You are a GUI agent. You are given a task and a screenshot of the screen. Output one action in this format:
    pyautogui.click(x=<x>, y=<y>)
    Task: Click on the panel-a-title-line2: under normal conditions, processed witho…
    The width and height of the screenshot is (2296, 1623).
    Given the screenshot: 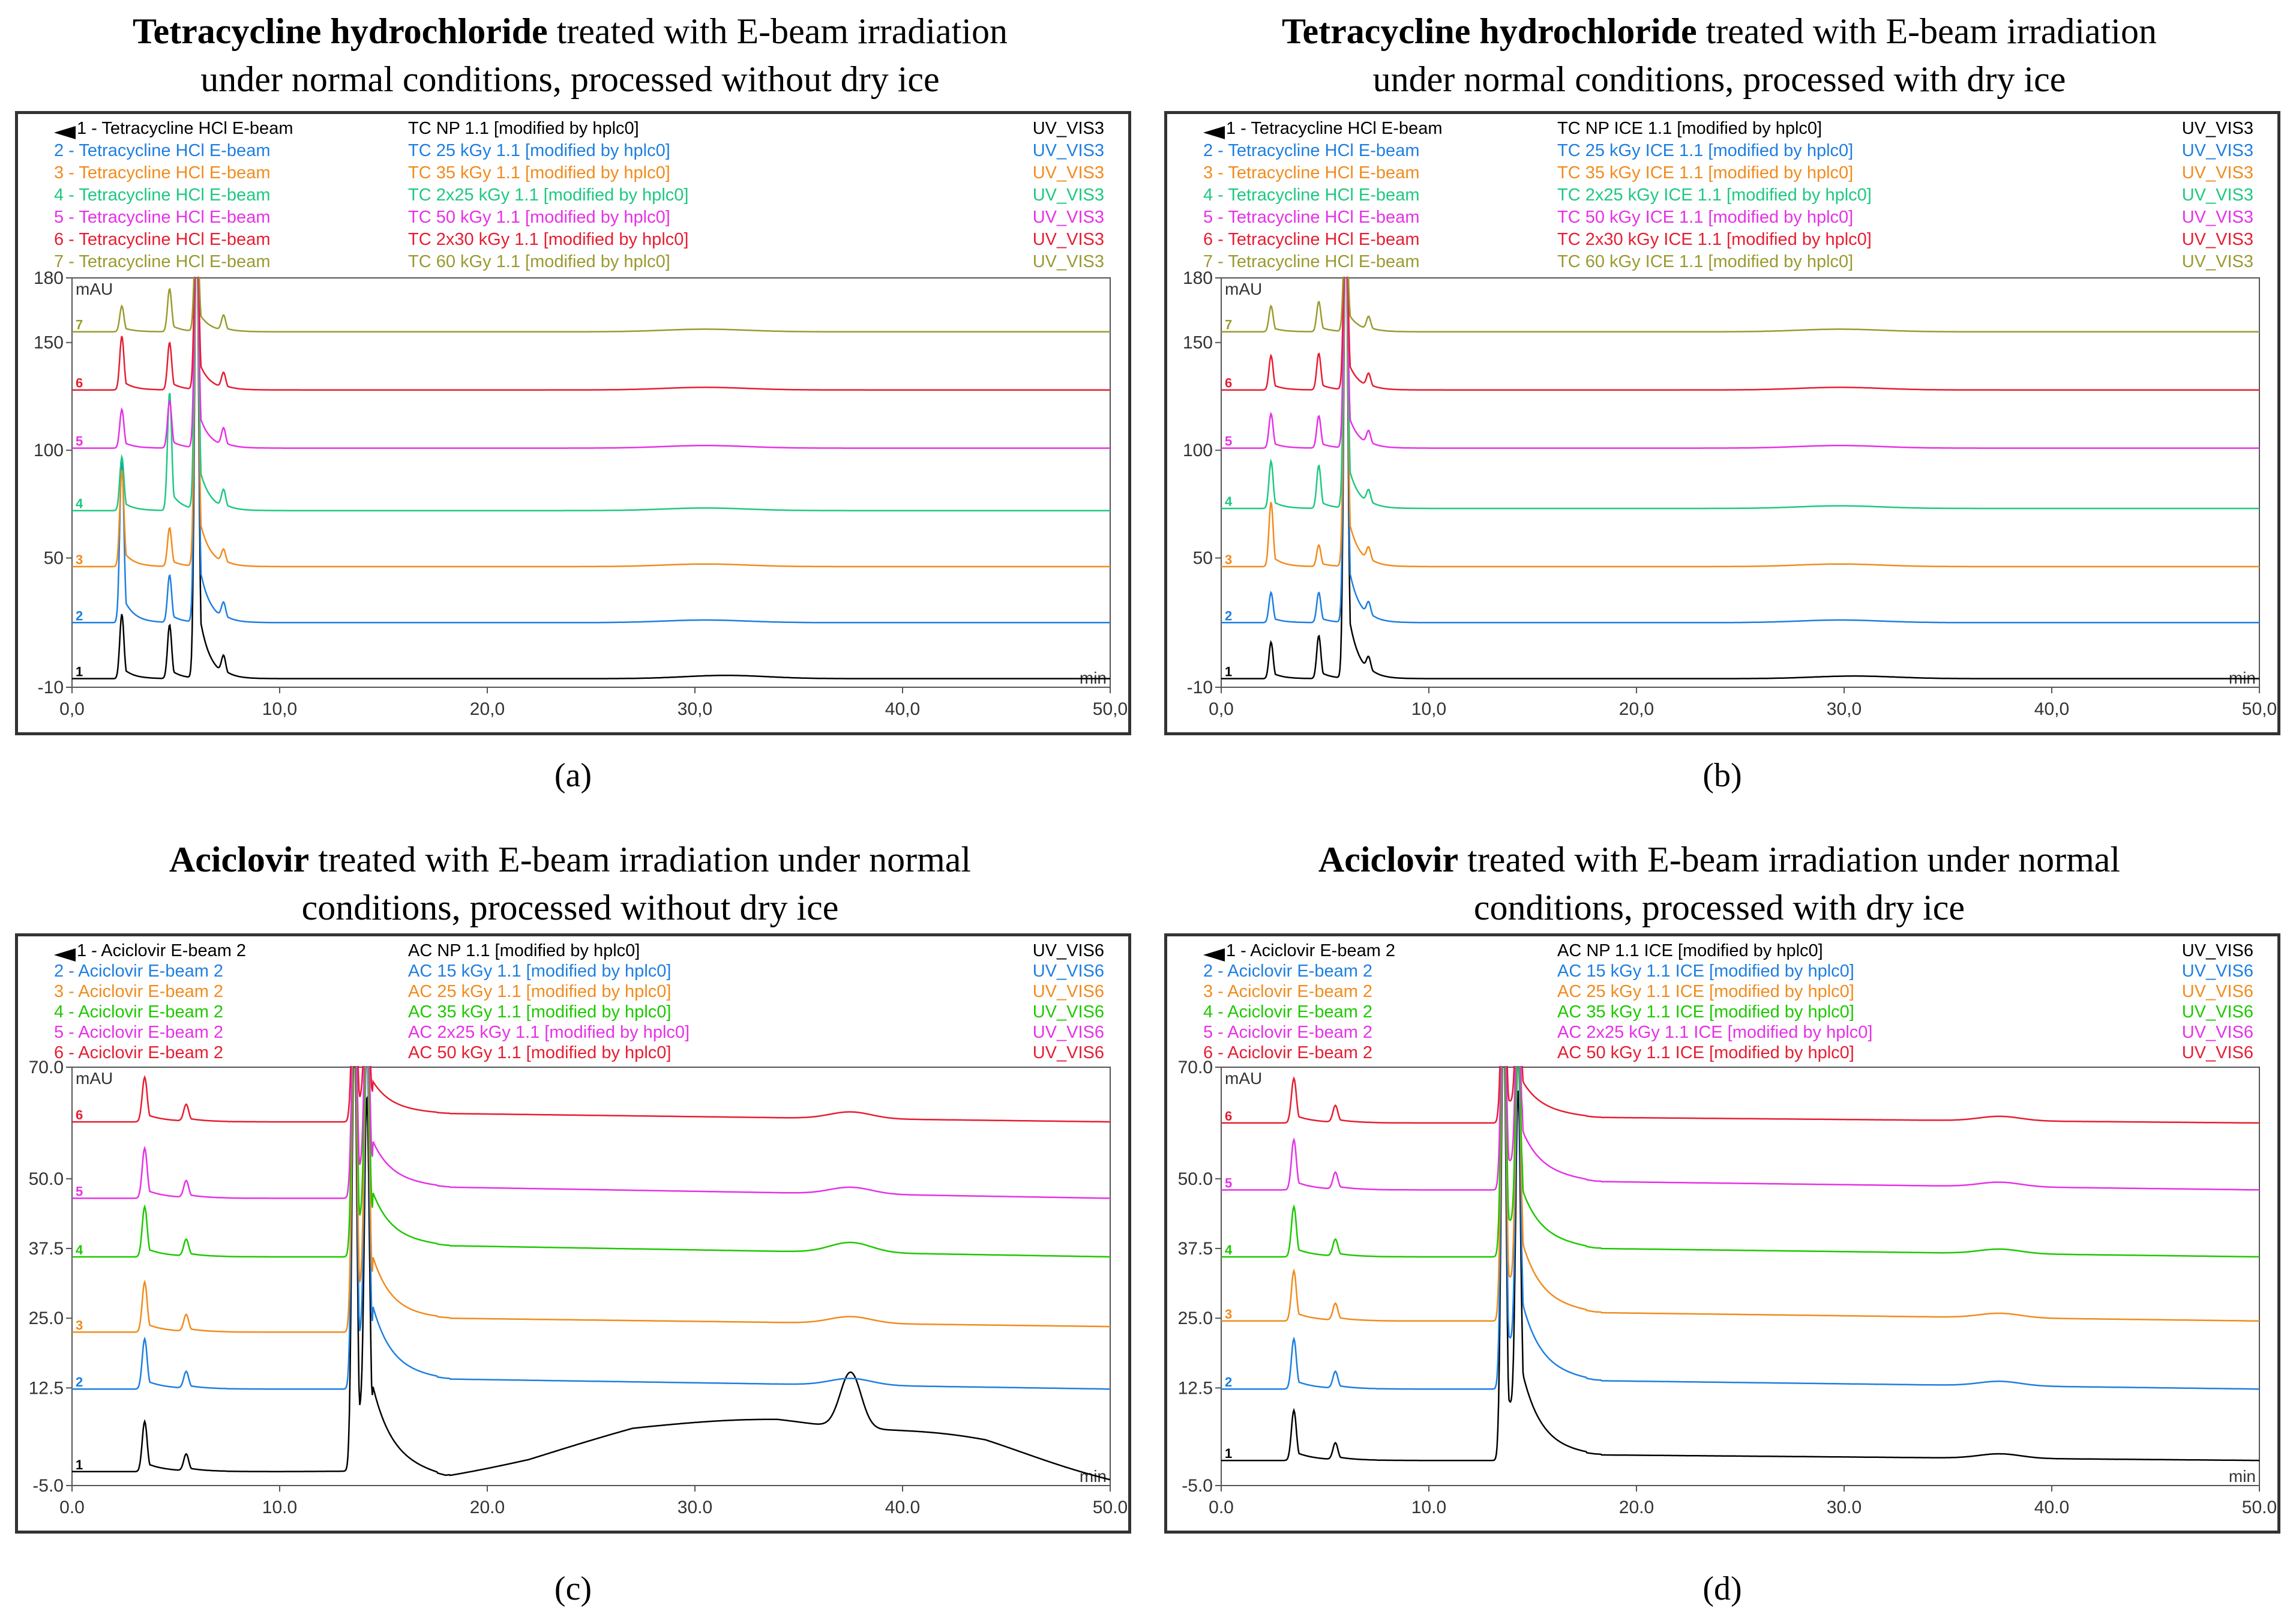 What is the action you would take?
    pyautogui.click(x=570, y=79)
    